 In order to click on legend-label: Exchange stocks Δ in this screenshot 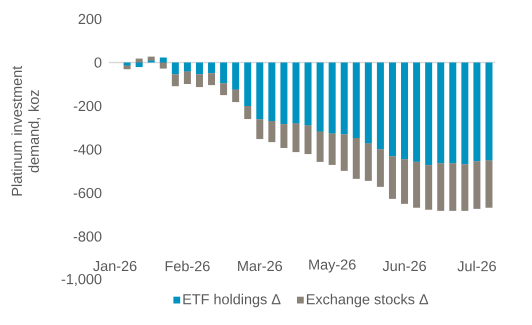, I will do `click(367, 301)`.